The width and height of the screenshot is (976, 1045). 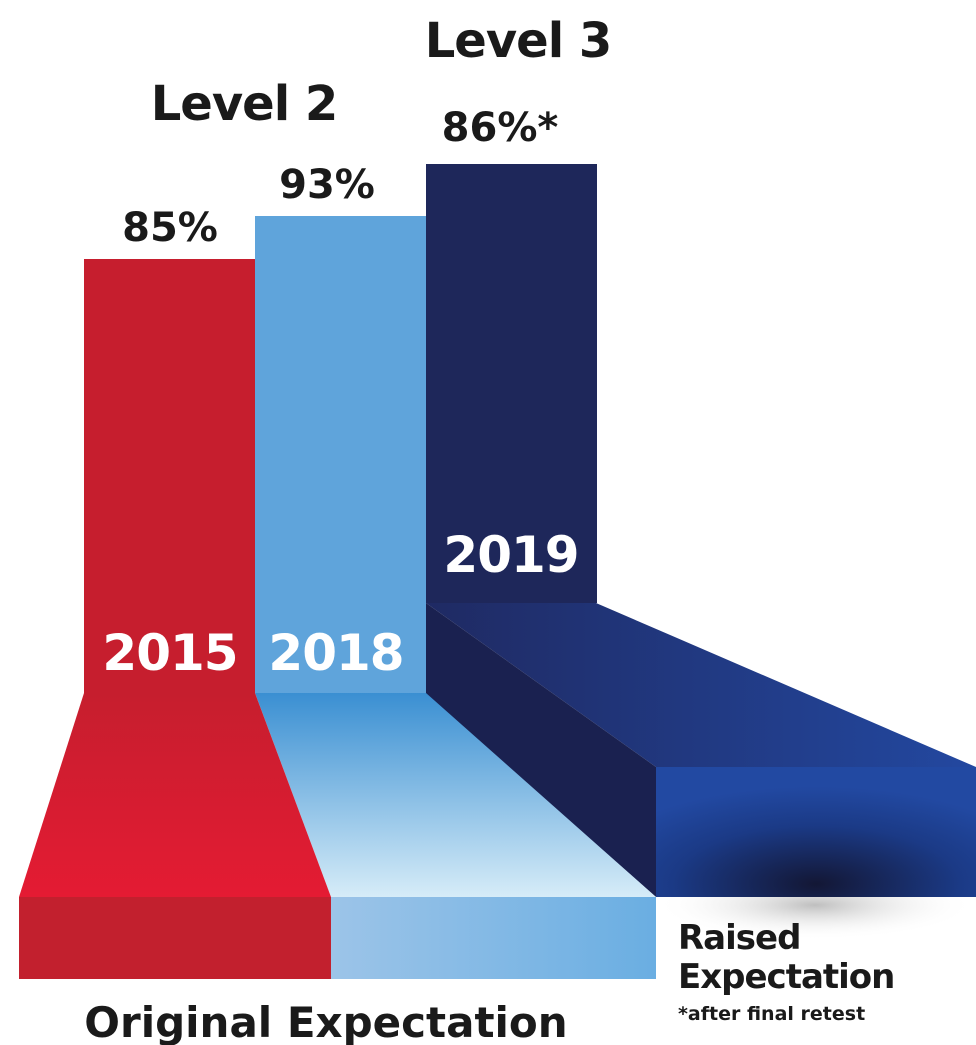 What do you see at coordinates (327, 185) in the screenshot?
I see `value-label-2018: 93%` at bounding box center [327, 185].